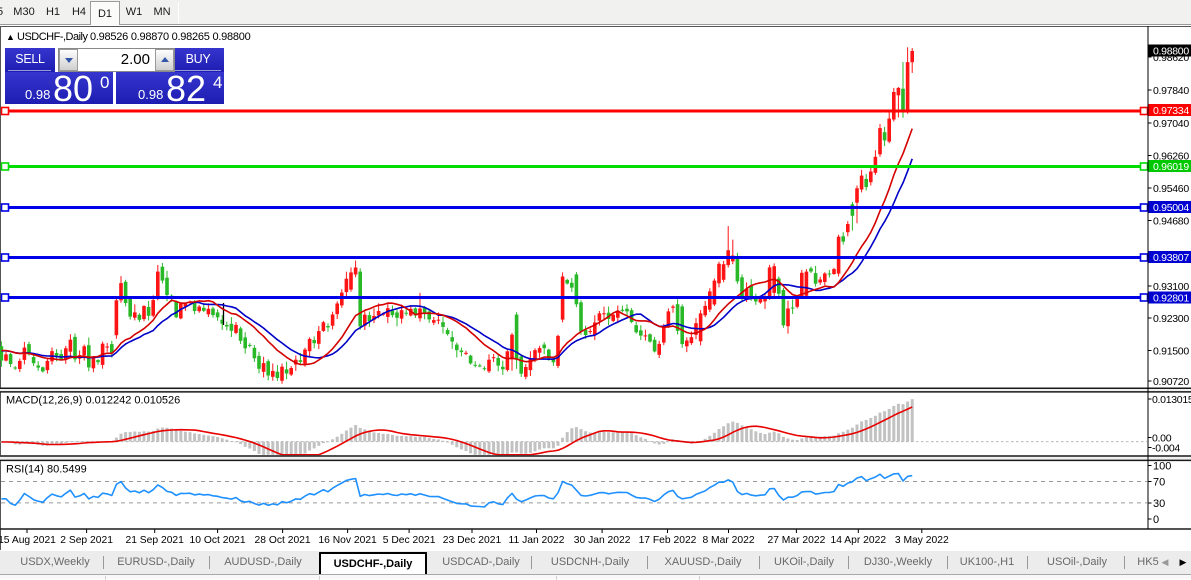  I want to click on svg-text: 0.90720, so click(1171, 382).